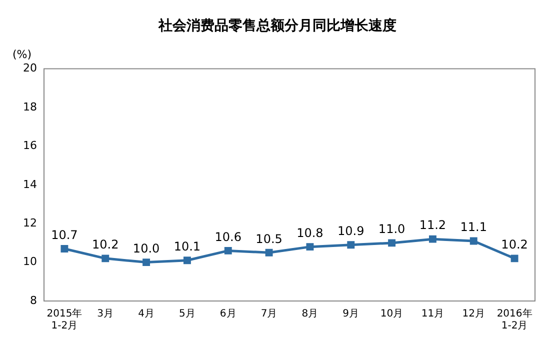 Image resolution: width=553 pixels, height=337 pixels. What do you see at coordinates (29, 184) in the screenshot?
I see `y-tick-label: 14` at bounding box center [29, 184].